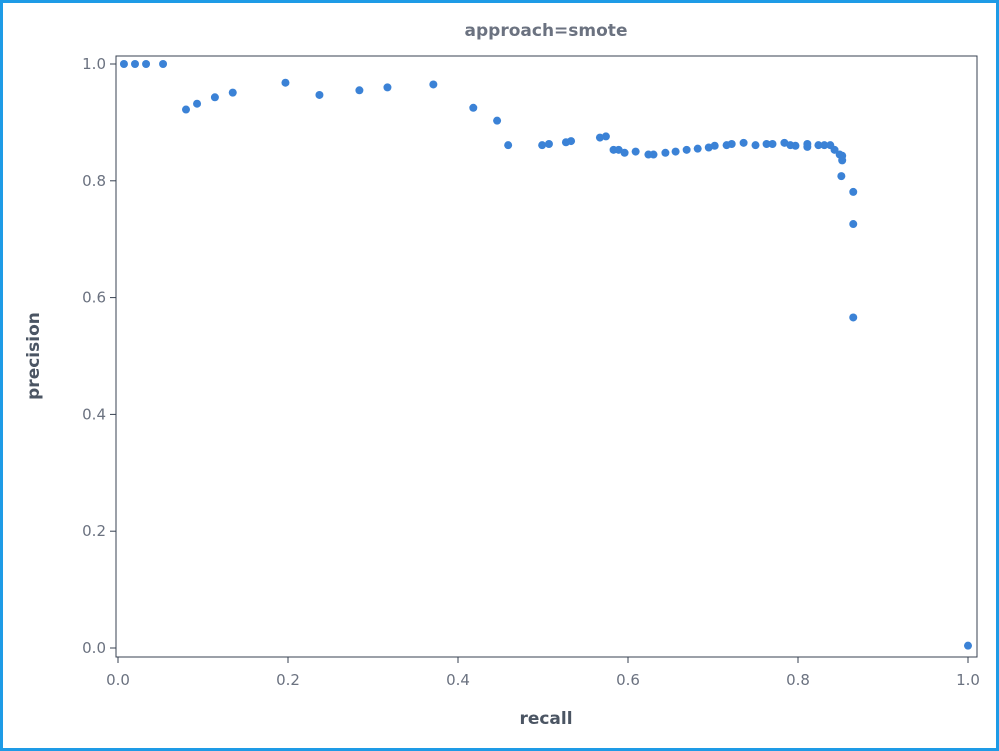 The height and width of the screenshot is (751, 999). I want to click on x-tick-label: 0.2, so click(288, 680).